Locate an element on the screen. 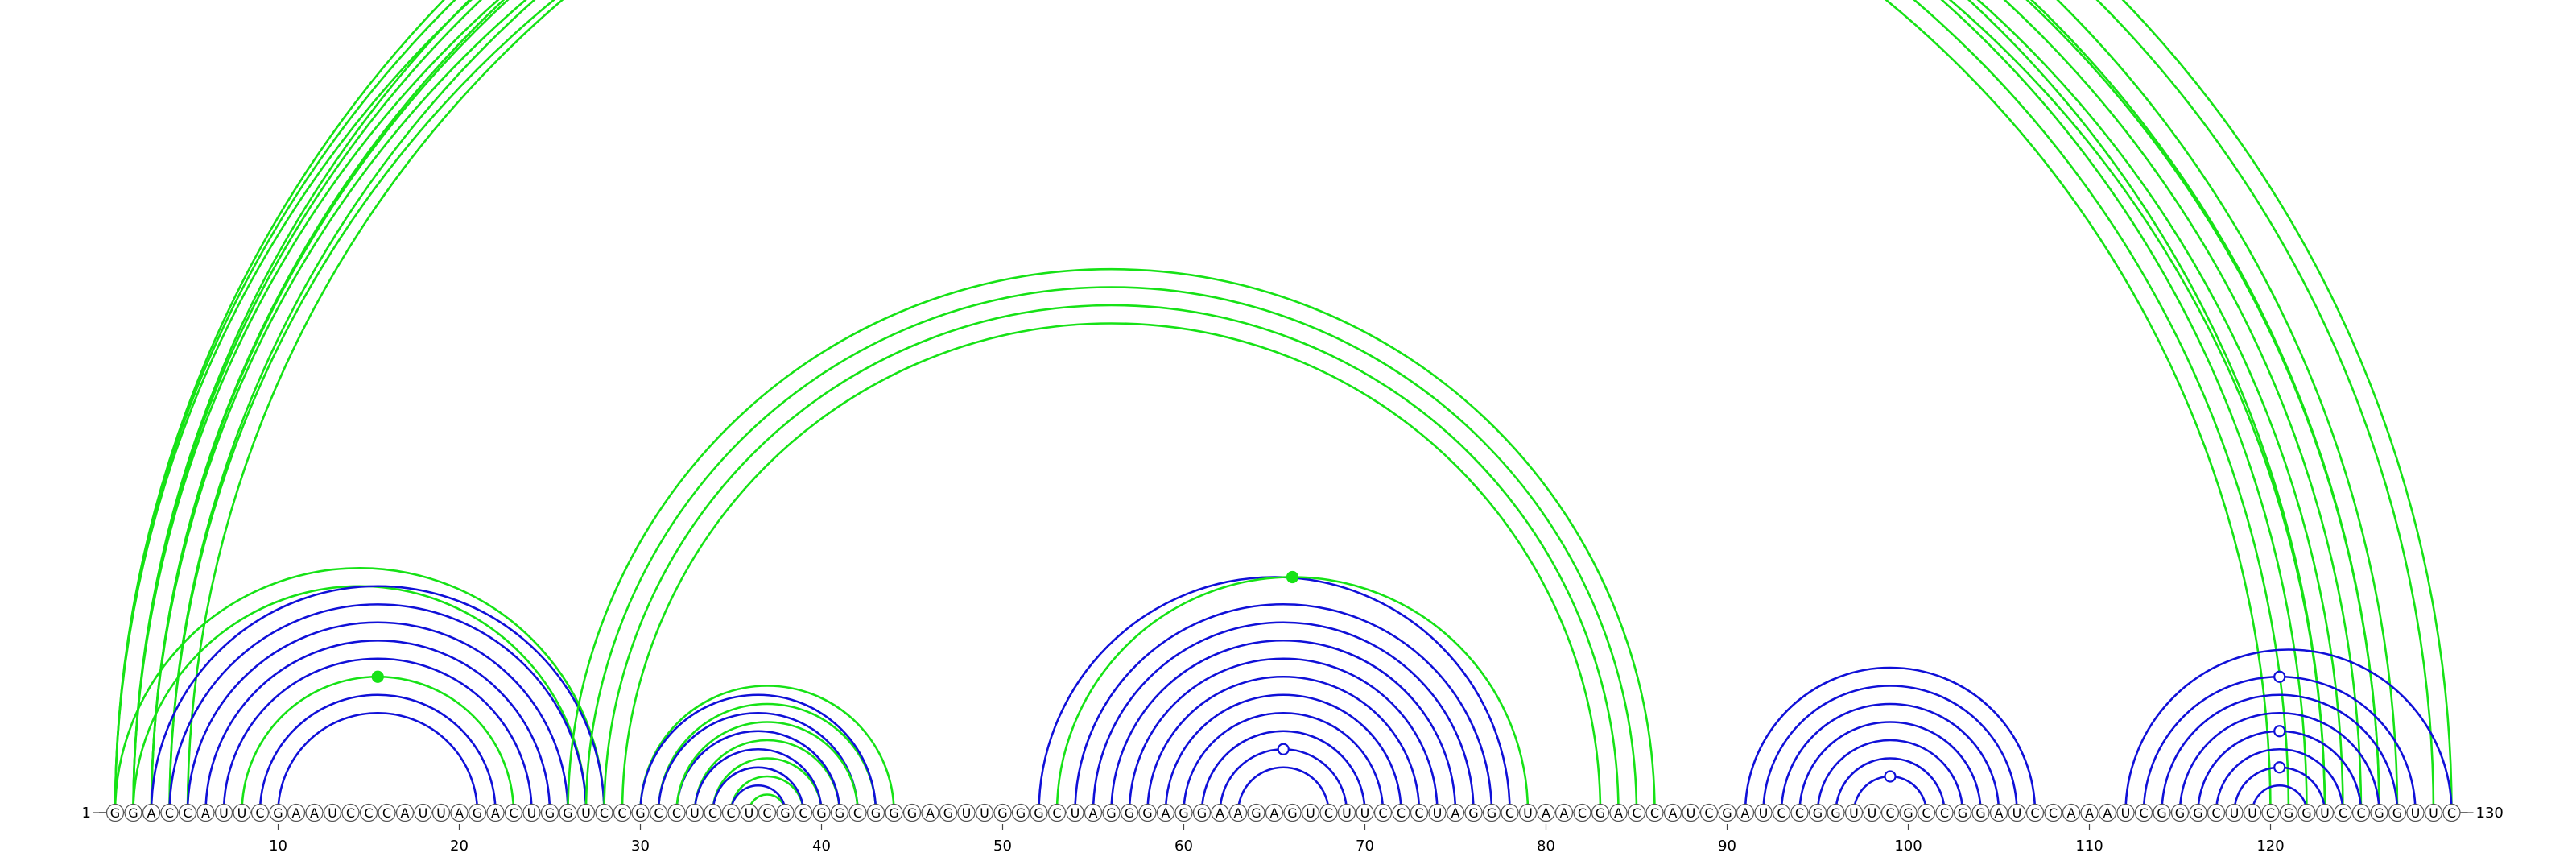 Image resolution: width=2576 pixels, height=861 pixels. arc-marker-hollow is located at coordinates (2279, 767).